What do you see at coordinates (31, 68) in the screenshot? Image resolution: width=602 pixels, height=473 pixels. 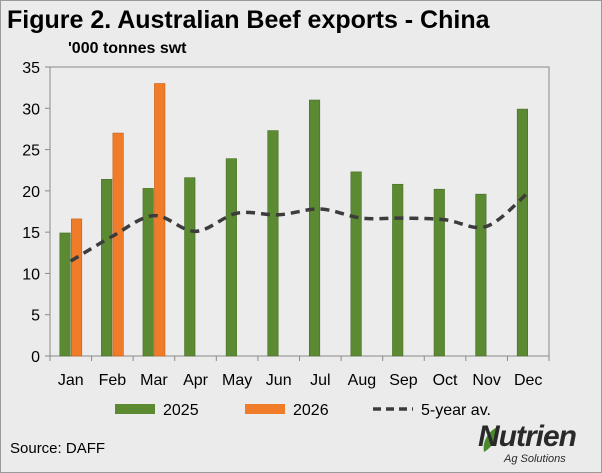 I see `y-tick-label: 35` at bounding box center [31, 68].